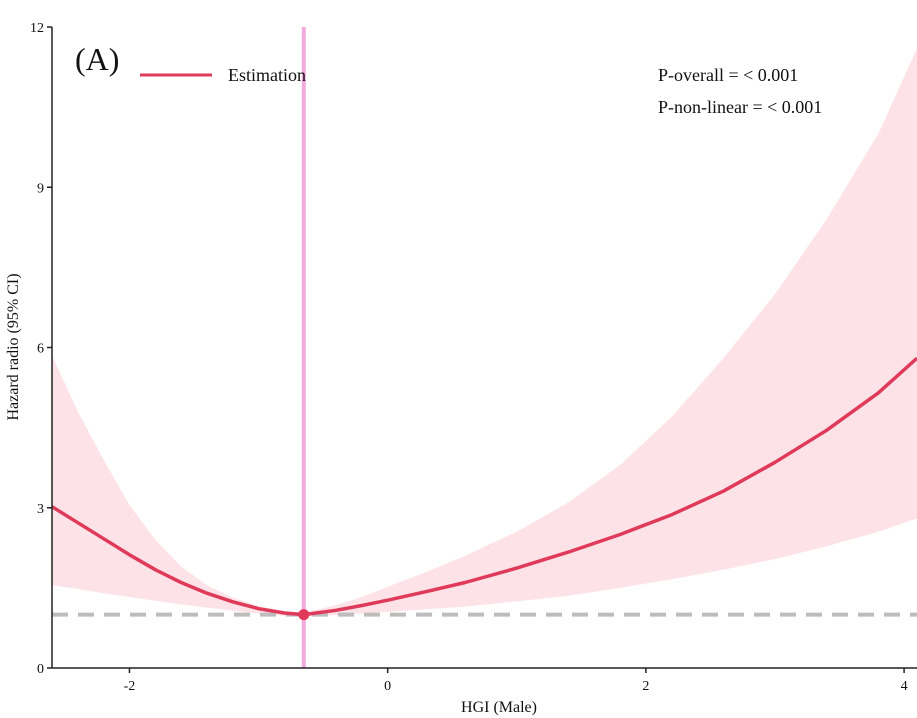 The height and width of the screenshot is (718, 917). Describe the element at coordinates (223, 75) in the screenshot. I see `legend: Estimation` at that location.